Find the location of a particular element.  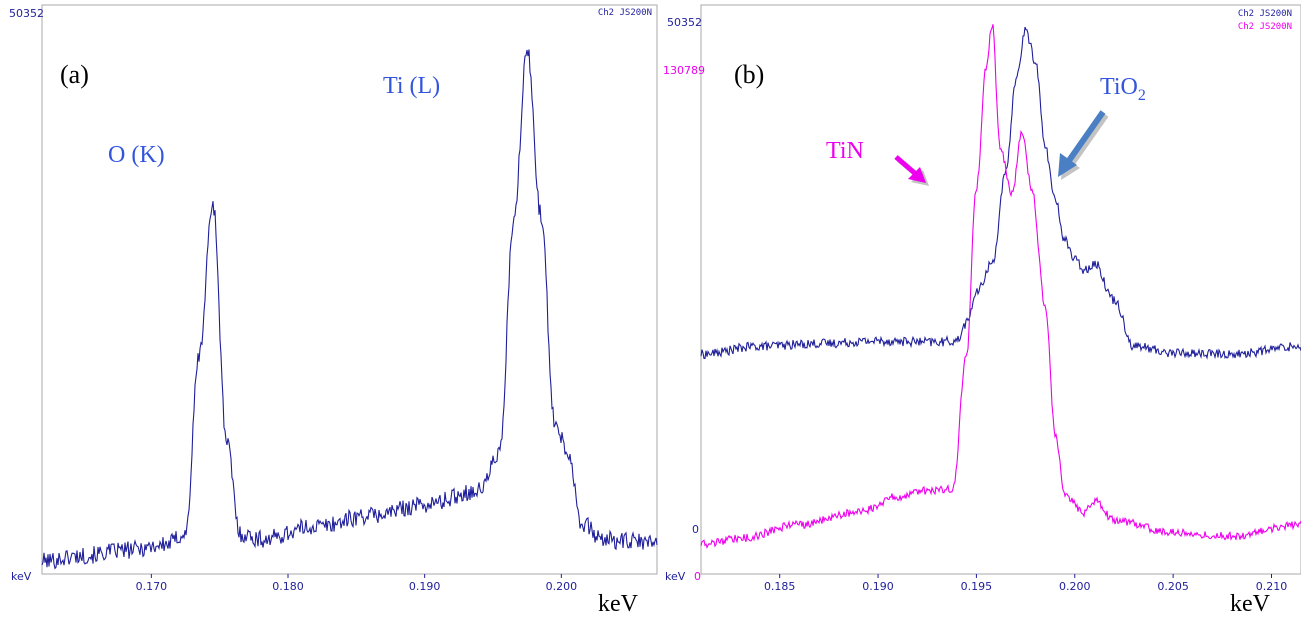

panel-b-x-tick-label: 0.205 is located at coordinates (1173, 586).